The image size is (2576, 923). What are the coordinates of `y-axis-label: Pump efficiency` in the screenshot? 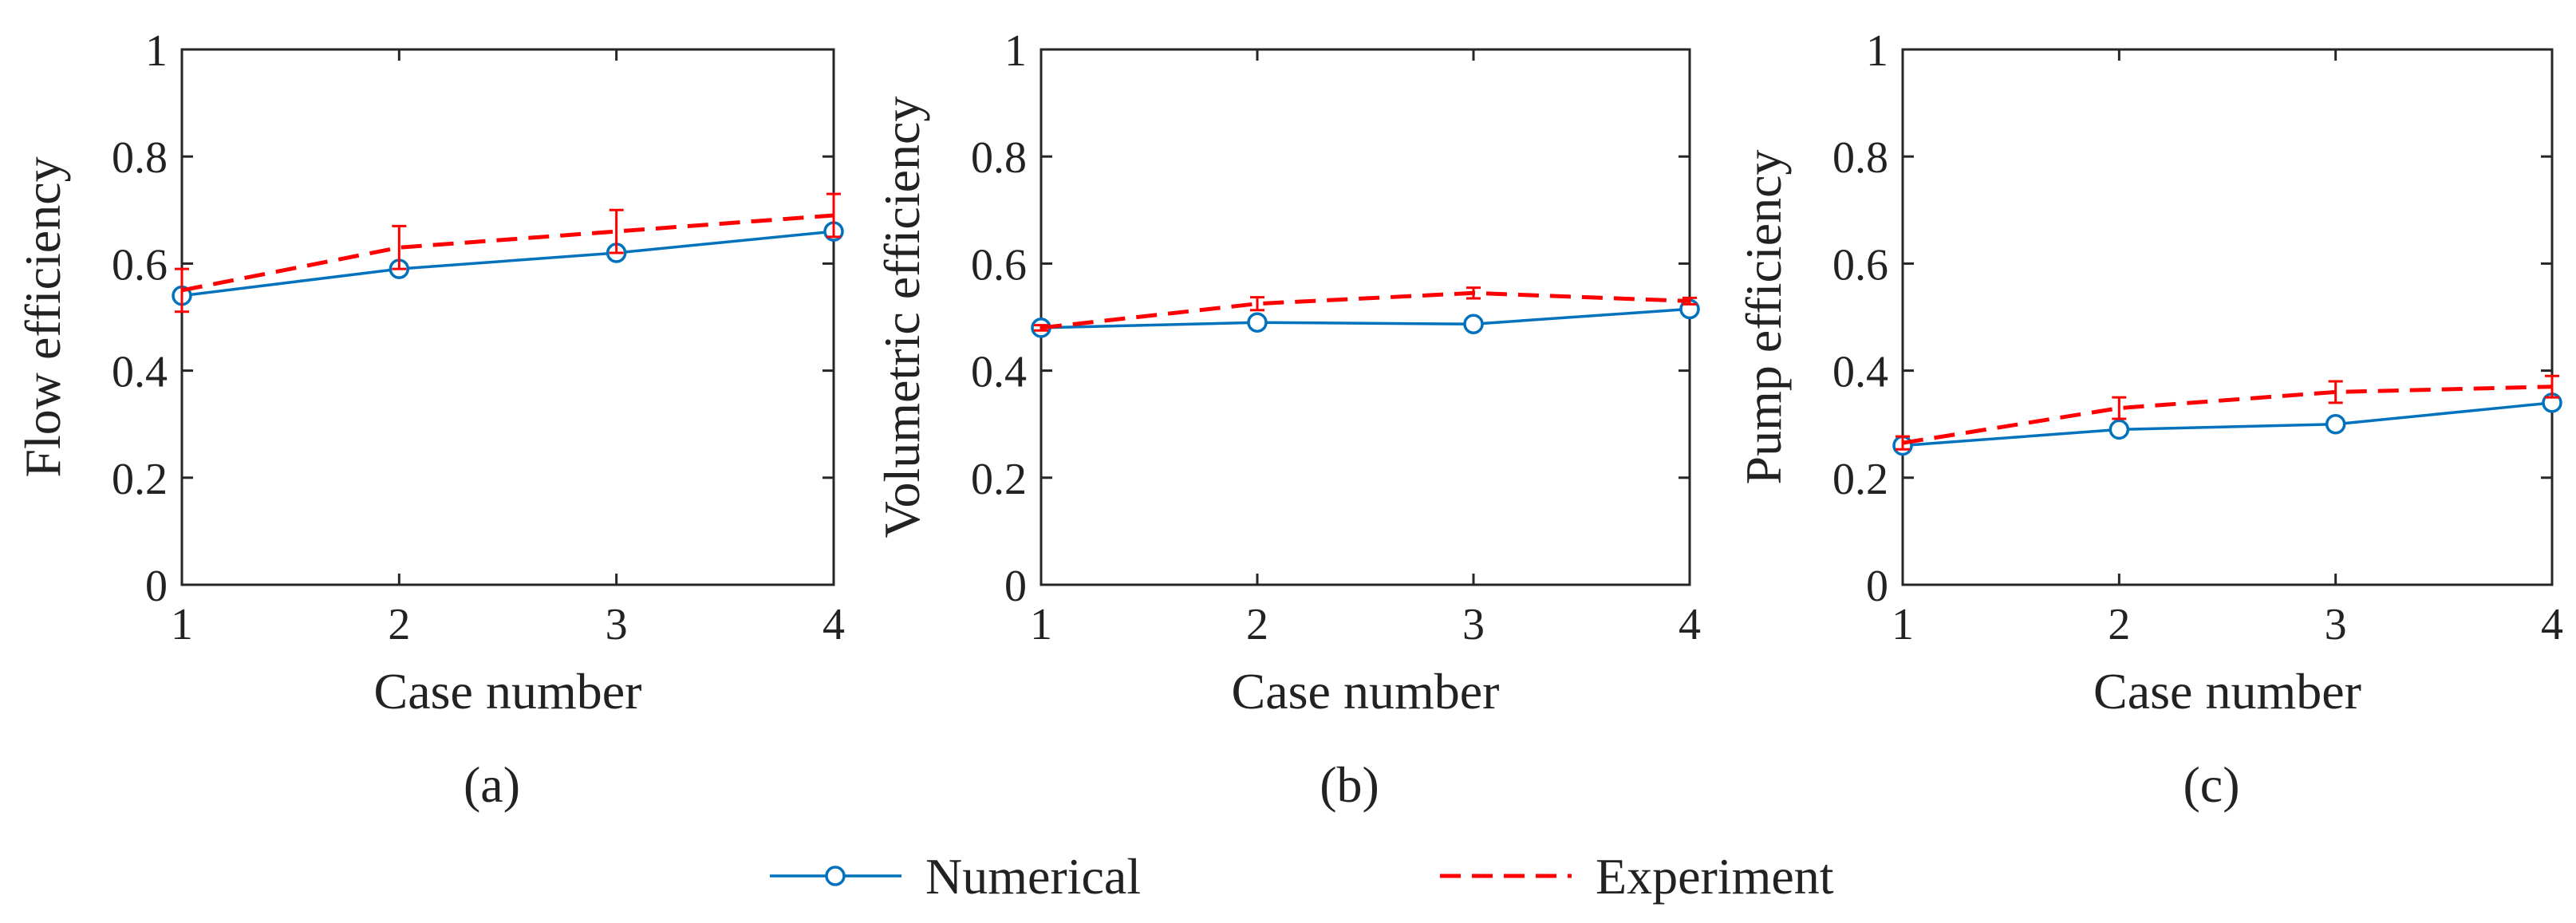 It's located at (1764, 316).